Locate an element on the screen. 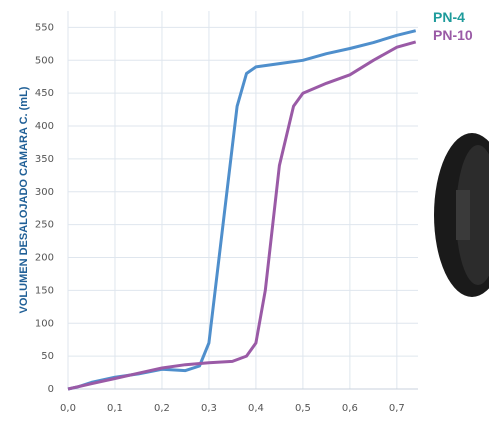 The height and width of the screenshot is (421, 489). x-tick-label: 0,0 is located at coordinates (68, 408).